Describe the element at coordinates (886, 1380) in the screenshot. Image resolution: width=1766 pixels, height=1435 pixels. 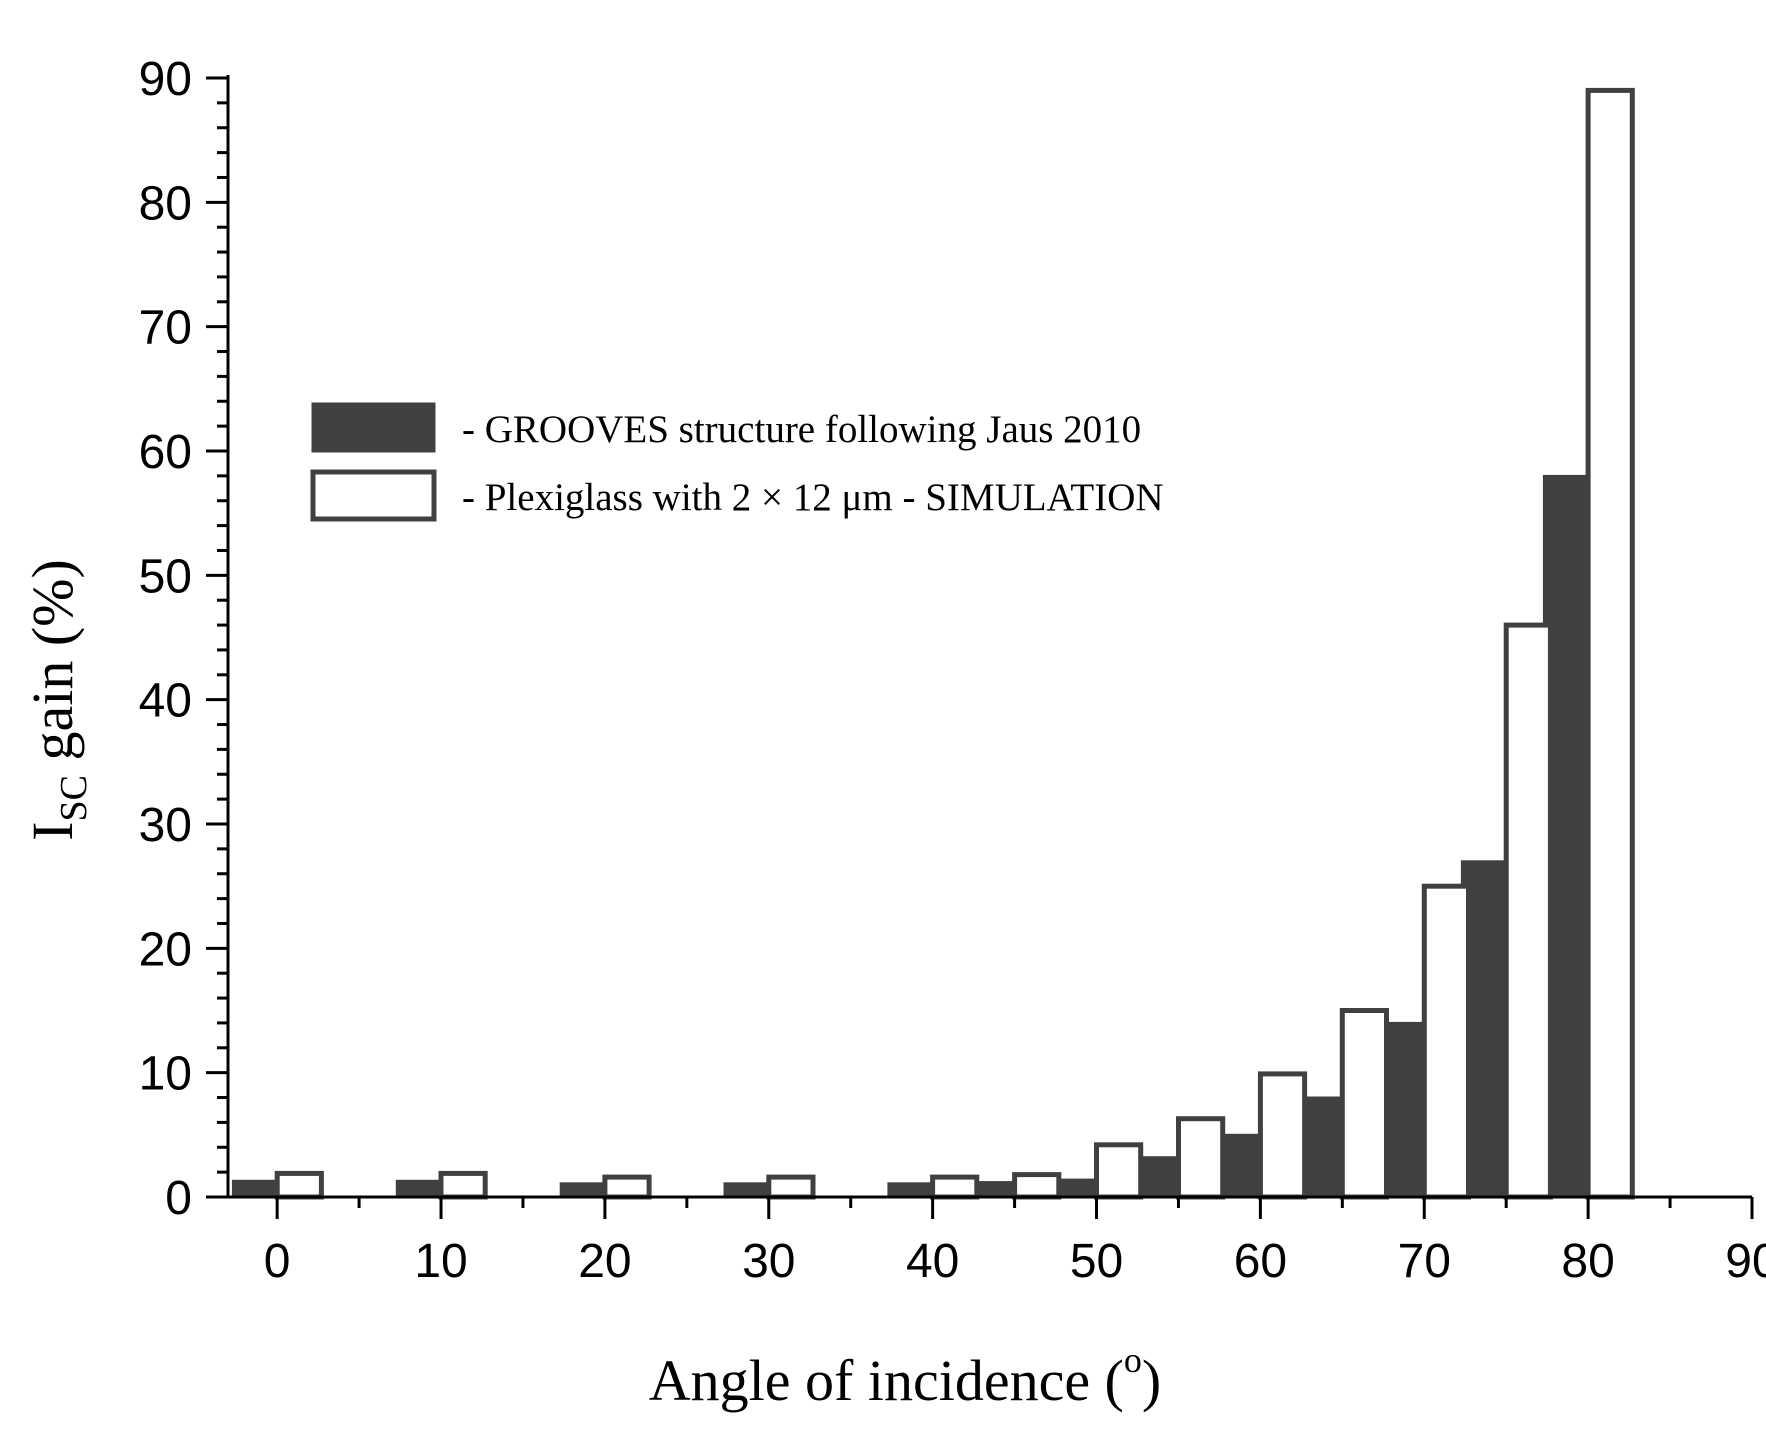
I see `x-axis-title-text: Angle of incidence (` at that location.